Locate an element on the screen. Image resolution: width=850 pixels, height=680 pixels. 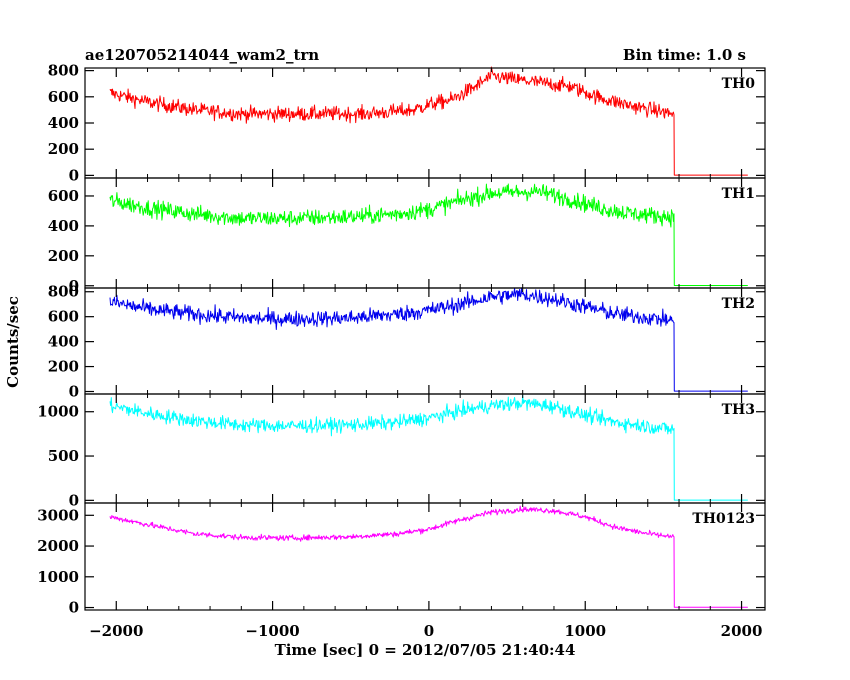
series-th2-line is located at coordinates (428, 339).